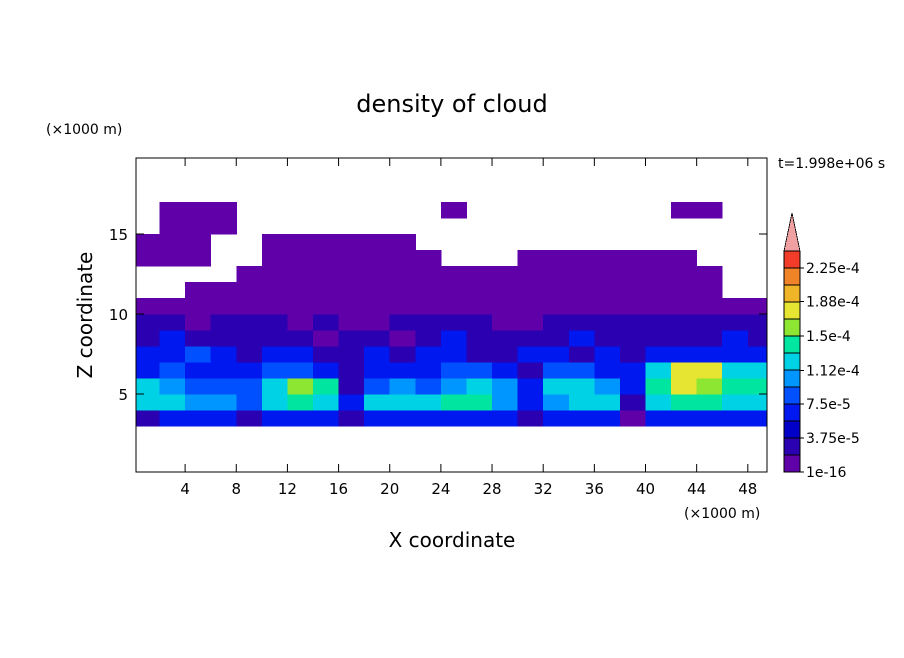 This screenshot has width=904, height=658. I want to click on x-tick-label: 12, so click(287, 489).